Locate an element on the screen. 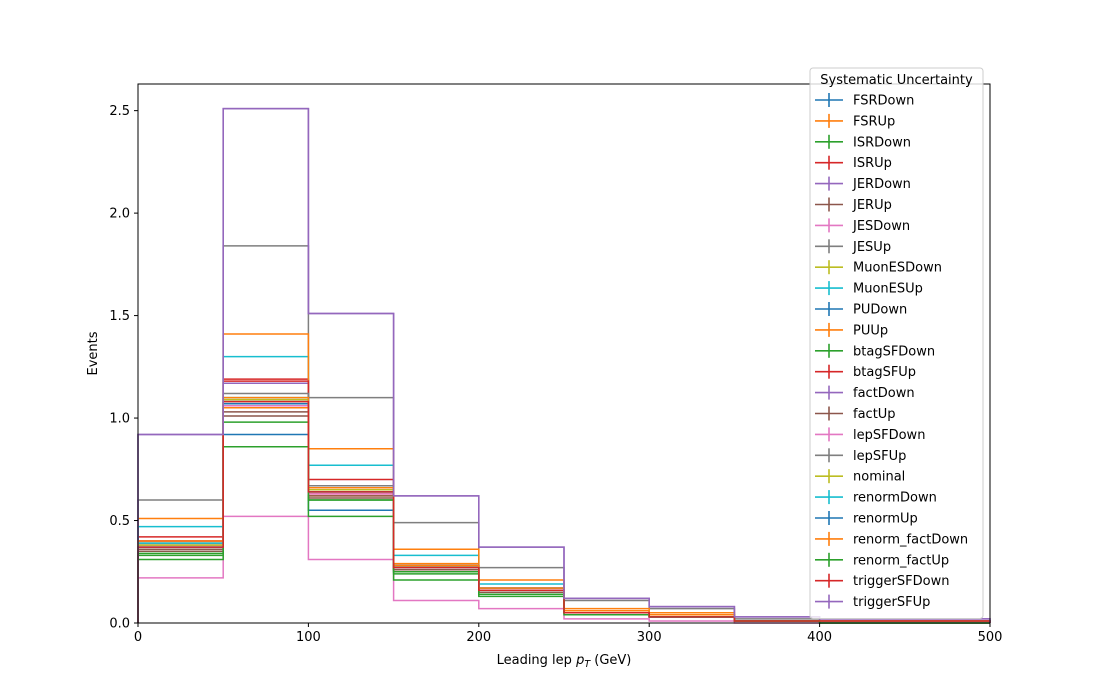  legend-item-ISRDown: ISRDown is located at coordinates (863, 142).